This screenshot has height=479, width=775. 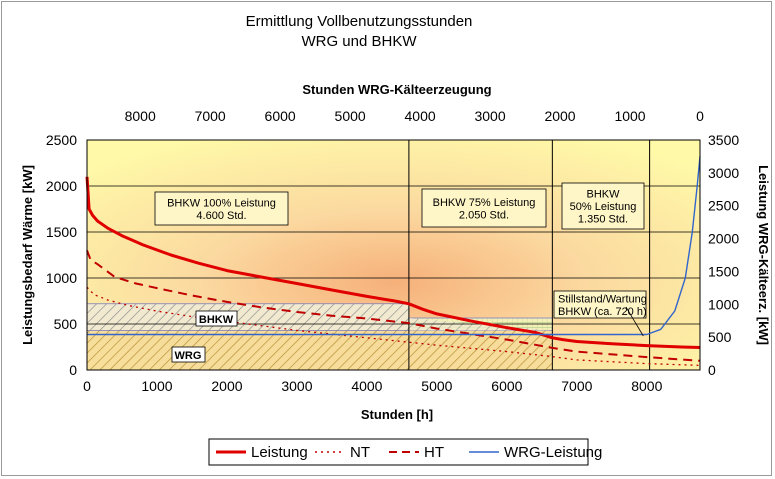 I want to click on legend-label: NT, so click(x=360, y=452).